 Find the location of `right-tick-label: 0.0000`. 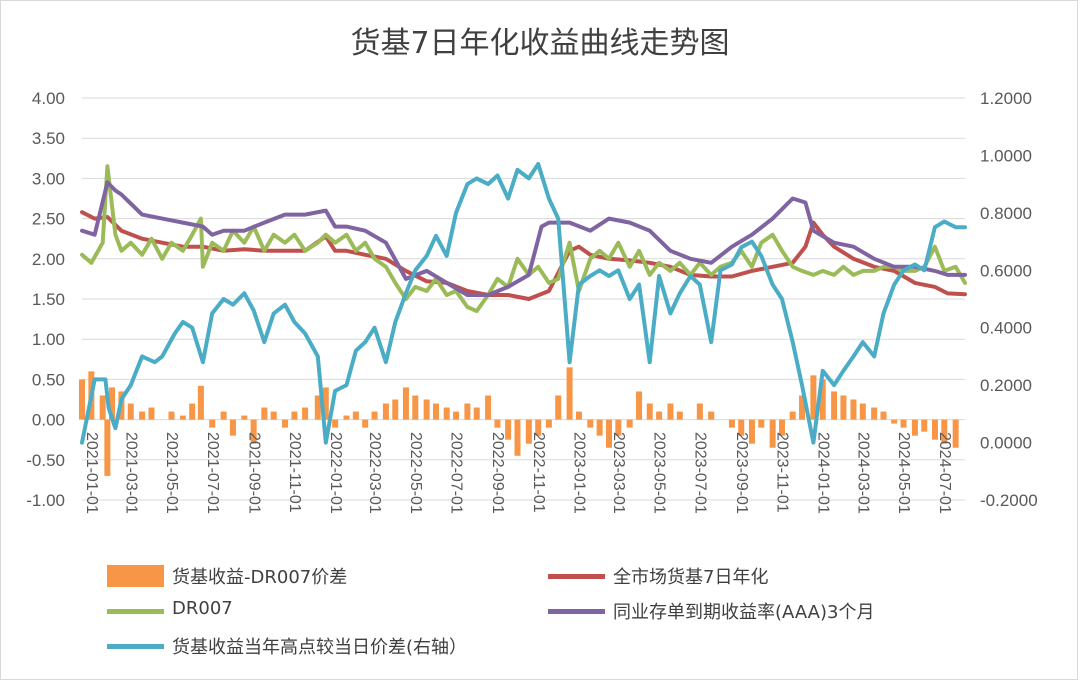

right-tick-label: 0.0000 is located at coordinates (1006, 443).